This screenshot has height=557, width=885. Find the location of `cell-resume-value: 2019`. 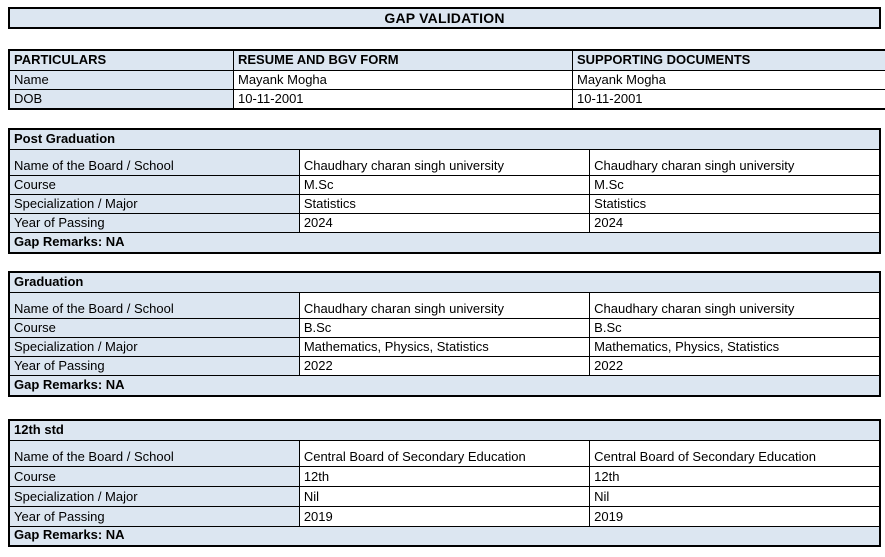

cell-resume-value: 2019 is located at coordinates (444, 516).